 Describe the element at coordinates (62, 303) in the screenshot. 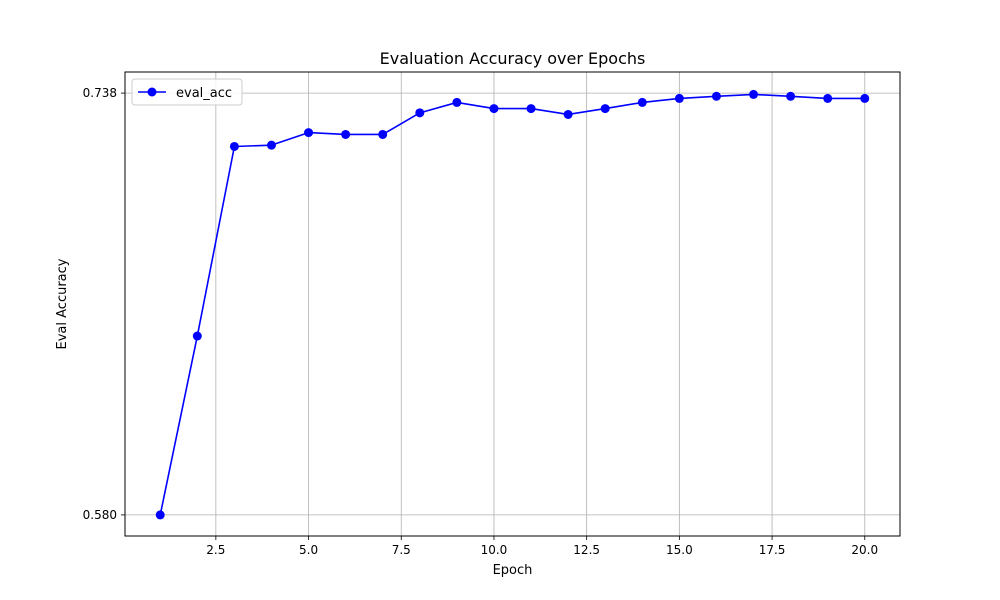

I see `y-axis-label: Eval Accuracy` at that location.